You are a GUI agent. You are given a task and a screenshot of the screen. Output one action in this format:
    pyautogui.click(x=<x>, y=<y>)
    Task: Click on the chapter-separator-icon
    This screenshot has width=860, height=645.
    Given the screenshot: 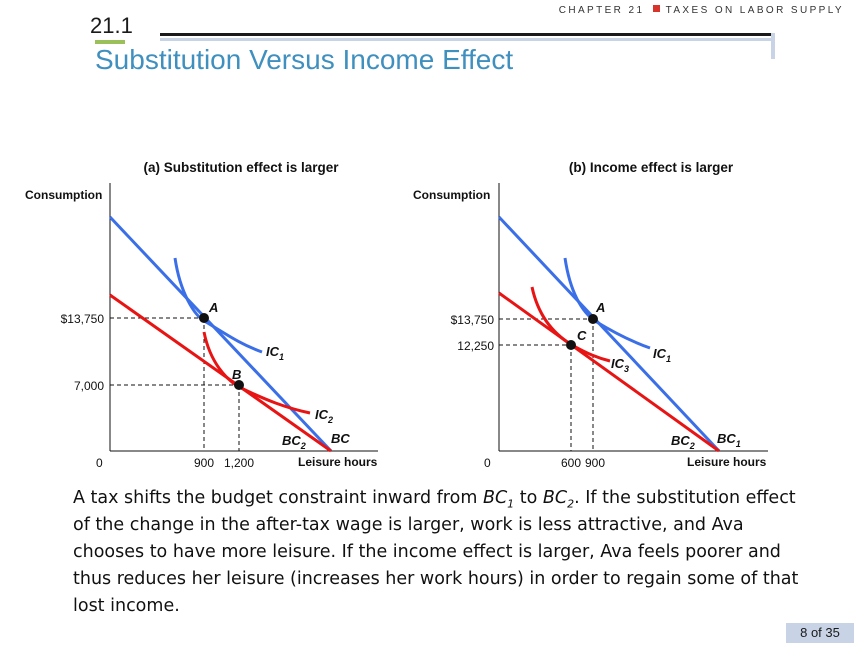 What is the action you would take?
    pyautogui.click(x=656, y=8)
    